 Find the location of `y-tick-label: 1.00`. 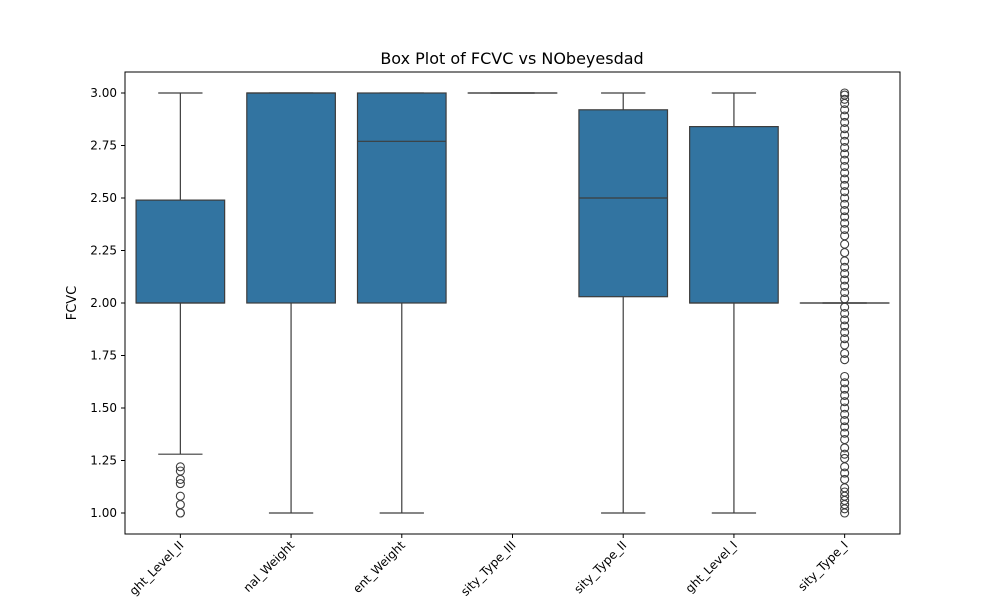

y-tick-label: 1.00 is located at coordinates (103, 513).